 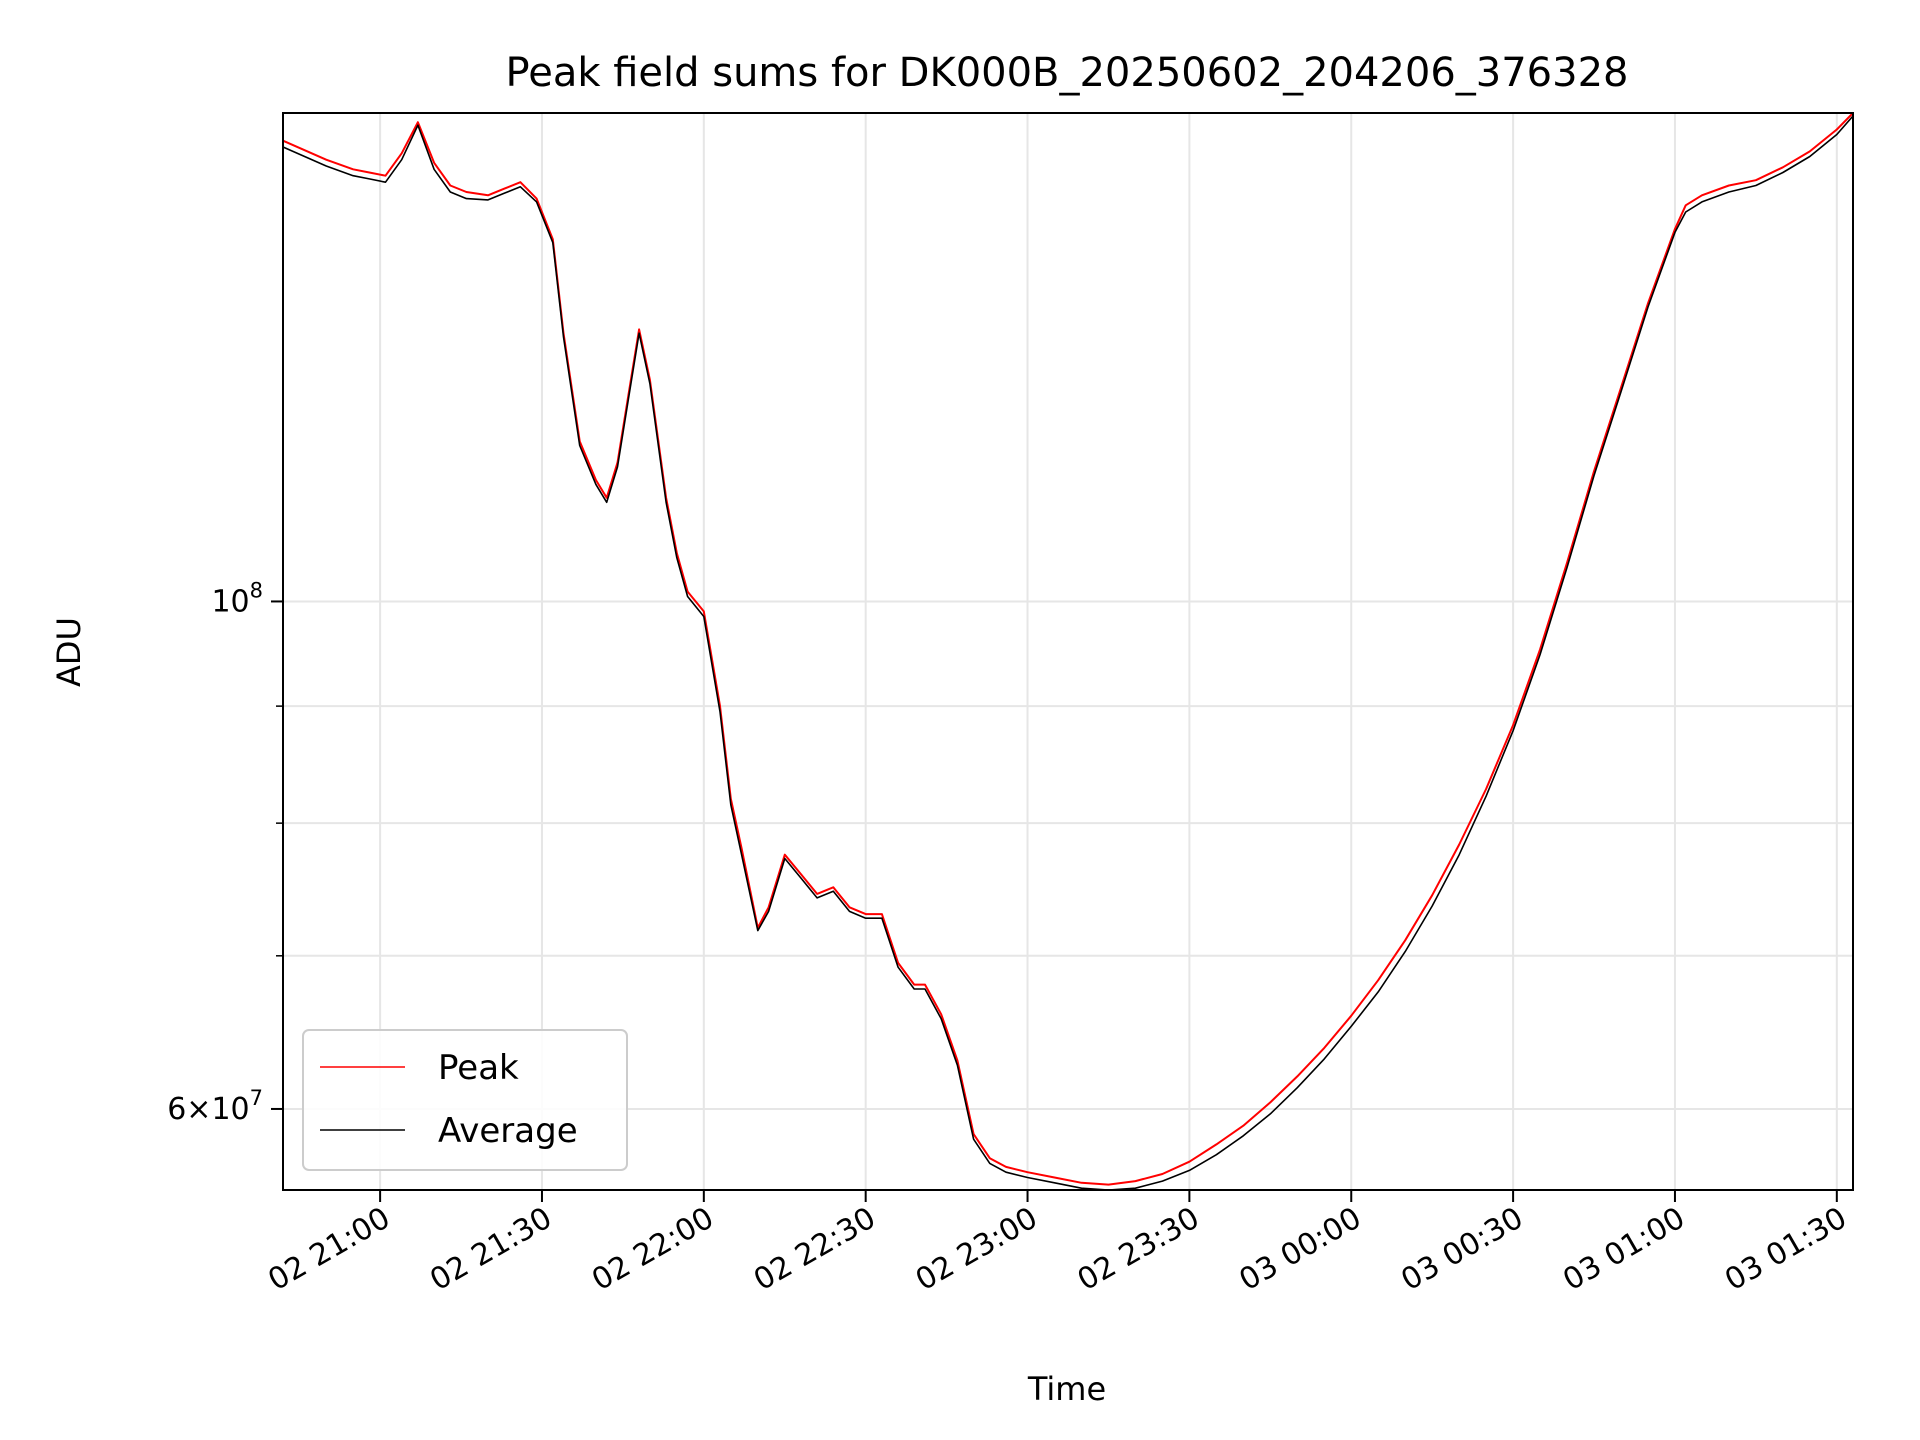 I want to click on legend-box, so click(x=465, y=1100).